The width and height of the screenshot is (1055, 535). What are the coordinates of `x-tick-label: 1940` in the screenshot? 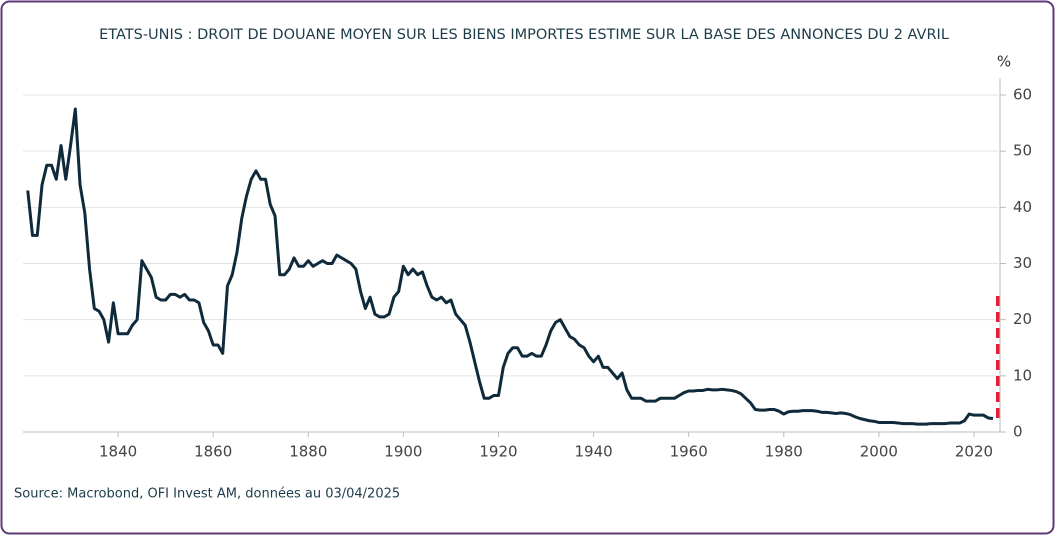 It's located at (593, 452).